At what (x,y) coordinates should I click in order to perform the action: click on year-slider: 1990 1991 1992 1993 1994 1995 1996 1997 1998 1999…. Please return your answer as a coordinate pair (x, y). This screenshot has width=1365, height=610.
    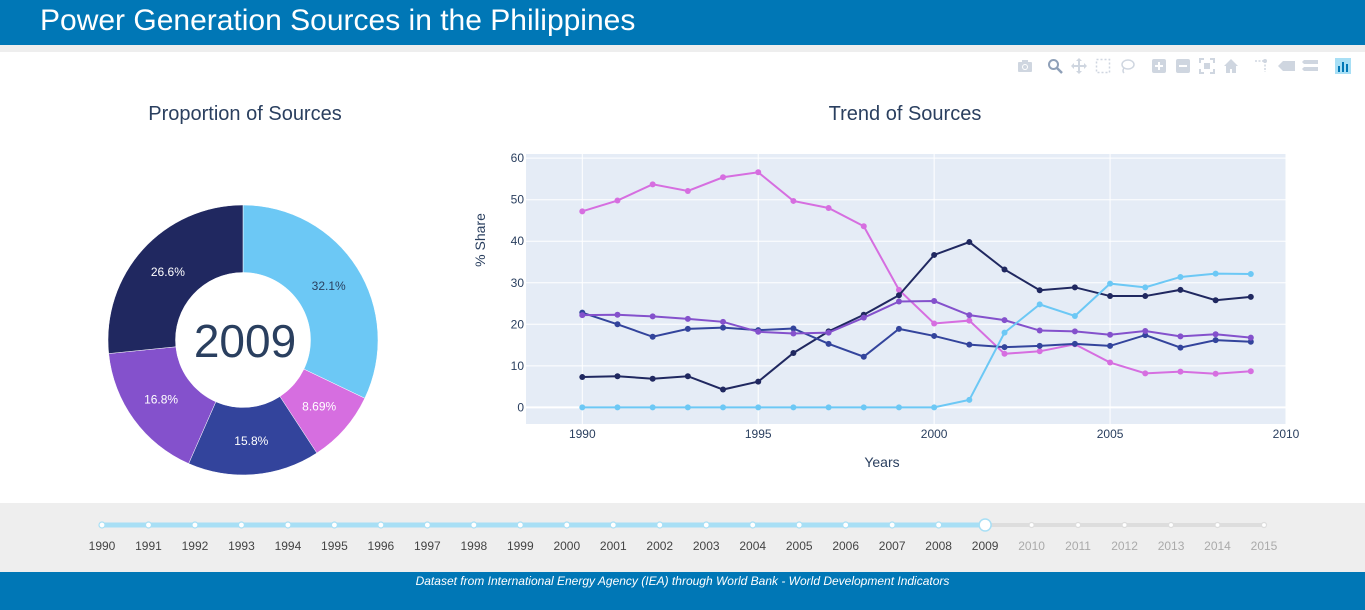
    Looking at the image, I should click on (682, 537).